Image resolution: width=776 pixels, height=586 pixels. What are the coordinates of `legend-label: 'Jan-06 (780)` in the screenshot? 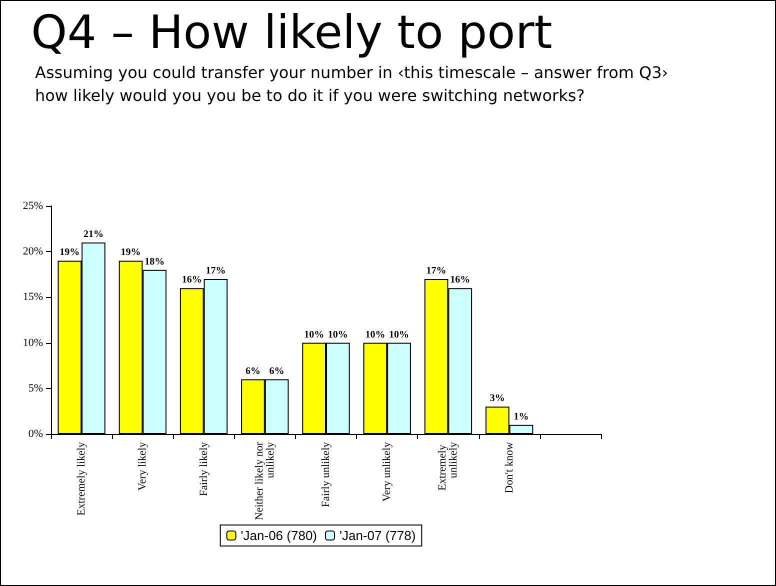 It's located at (279, 535).